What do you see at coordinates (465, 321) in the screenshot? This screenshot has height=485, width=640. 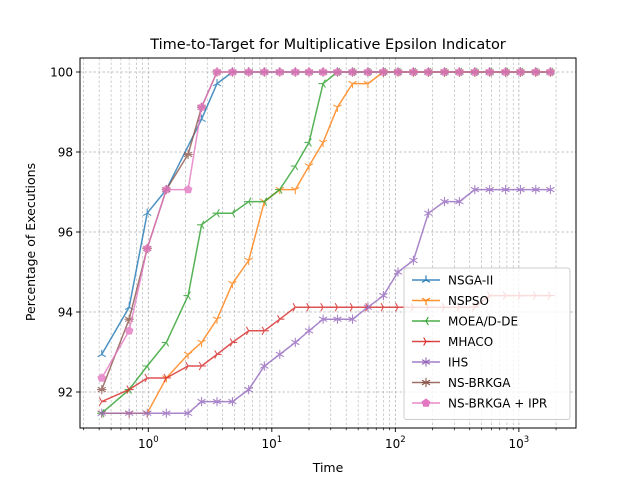 I see `legend-item: MOEA/D-DE` at bounding box center [465, 321].